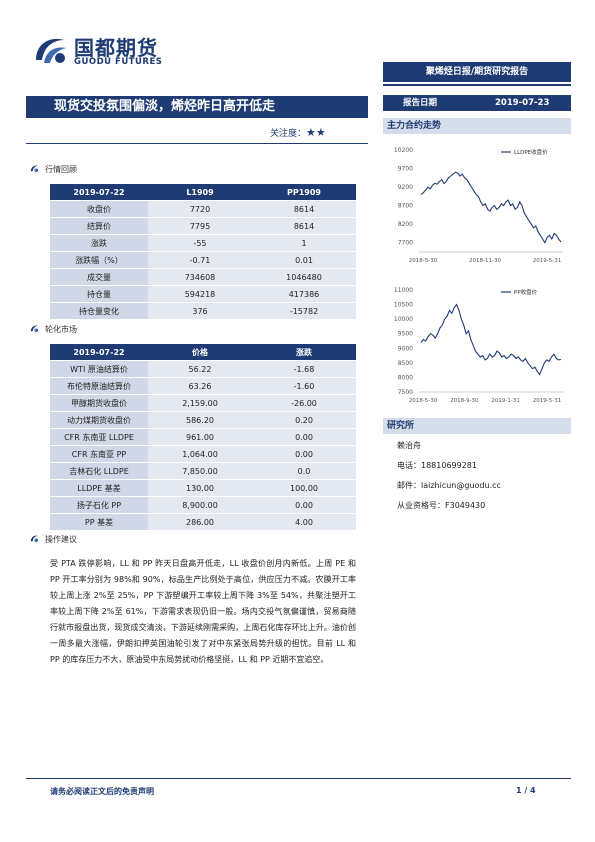 This screenshot has width=595, height=842. I want to click on analyst-phone: 电话：18810699281, so click(437, 465).